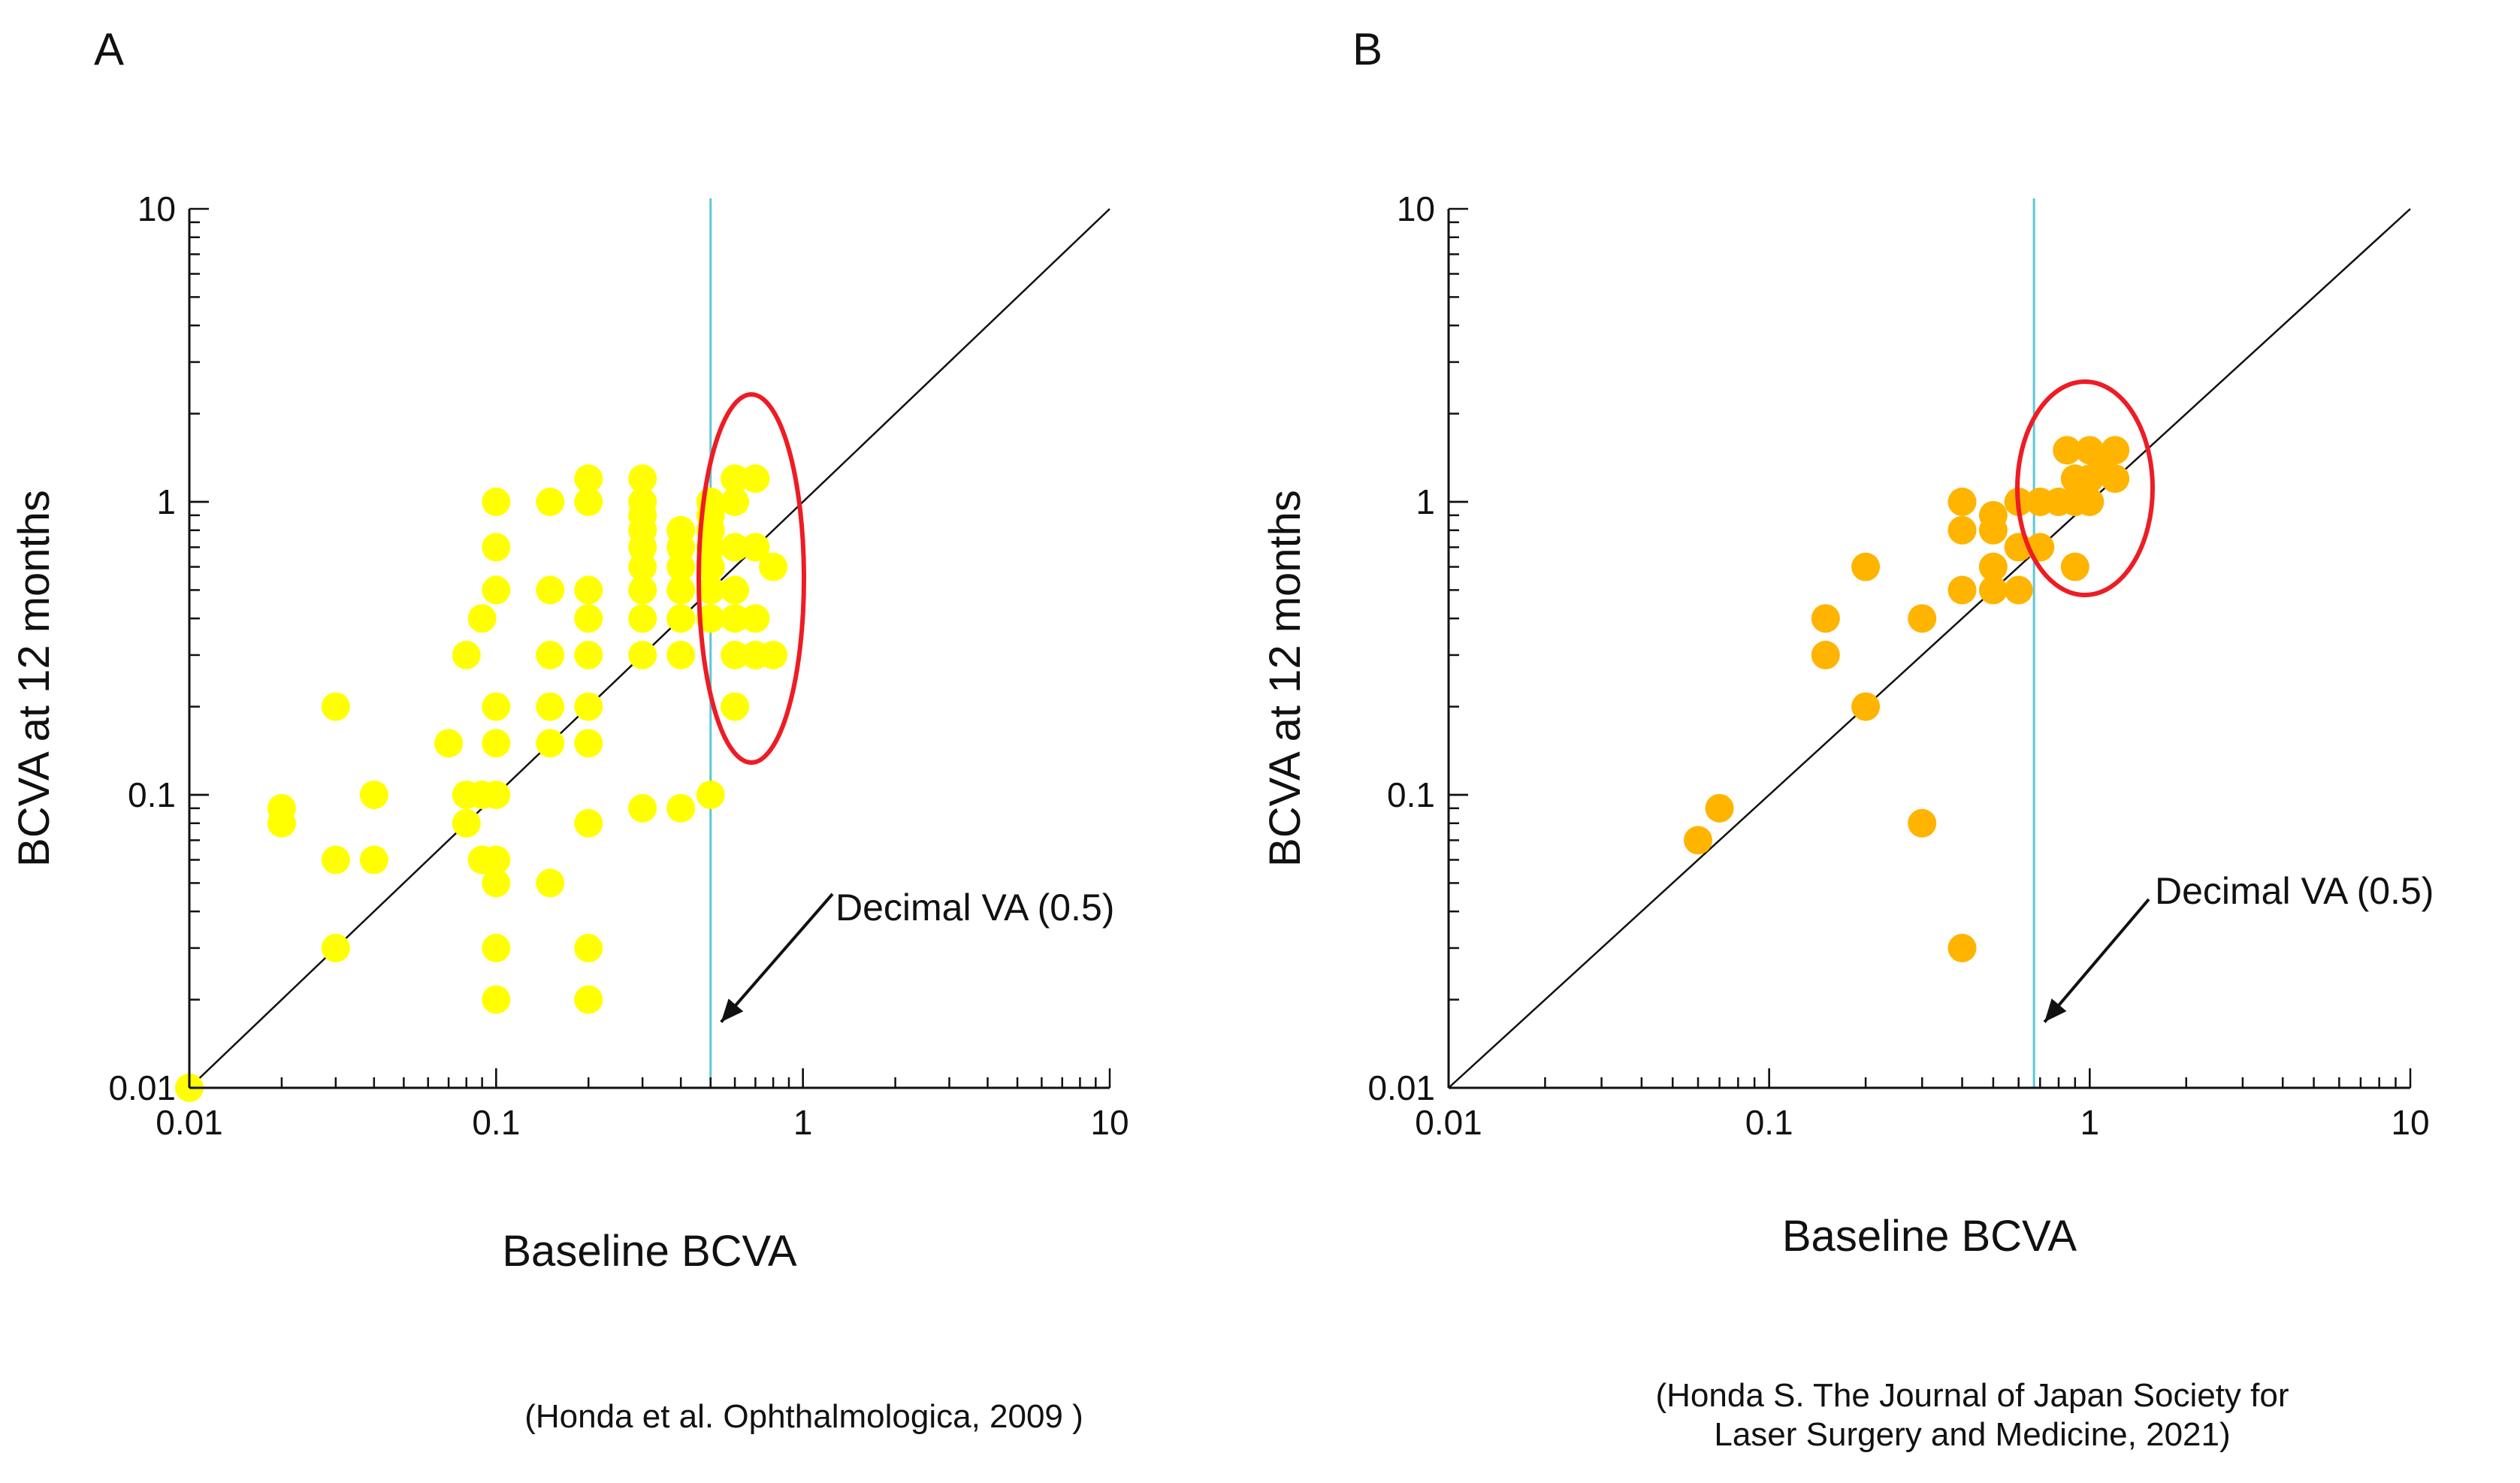  I want to click on data-points, so click(481, 783).